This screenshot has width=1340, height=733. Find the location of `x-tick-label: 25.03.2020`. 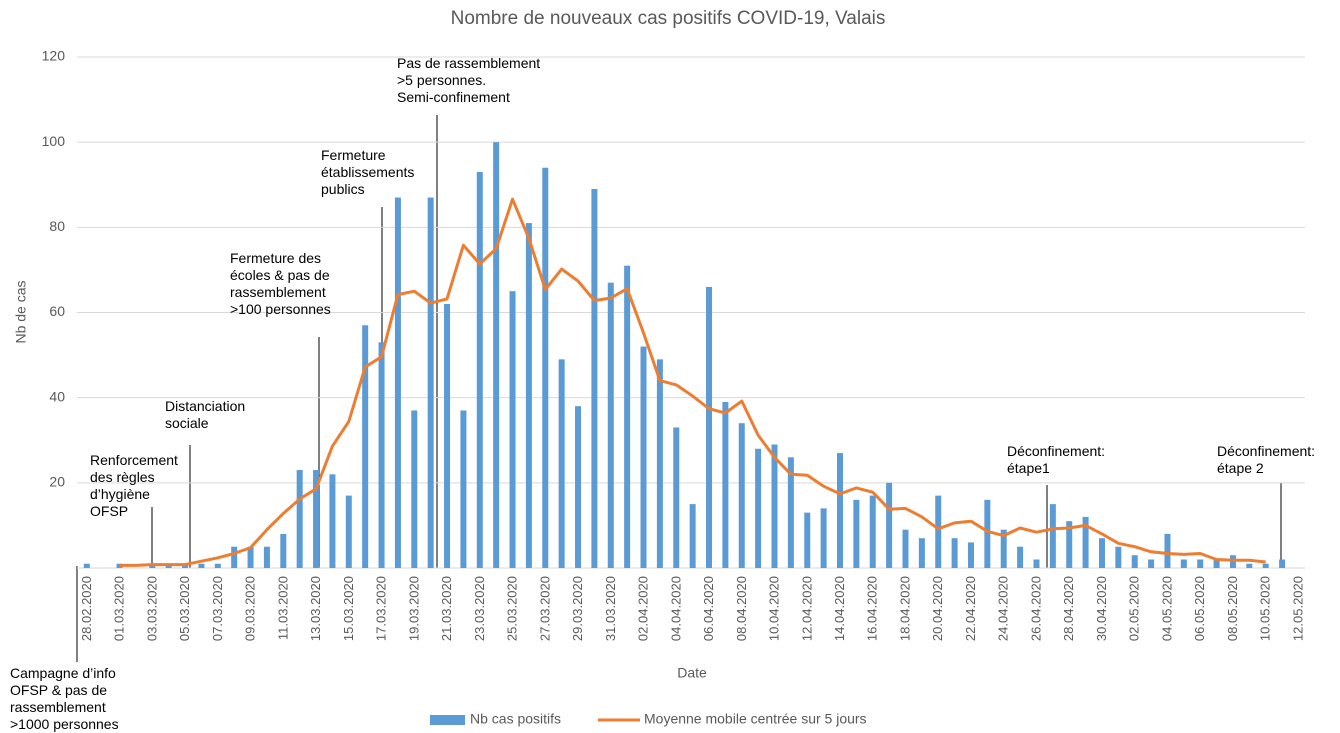

x-tick-label: 25.03.2020 is located at coordinates (512, 608).